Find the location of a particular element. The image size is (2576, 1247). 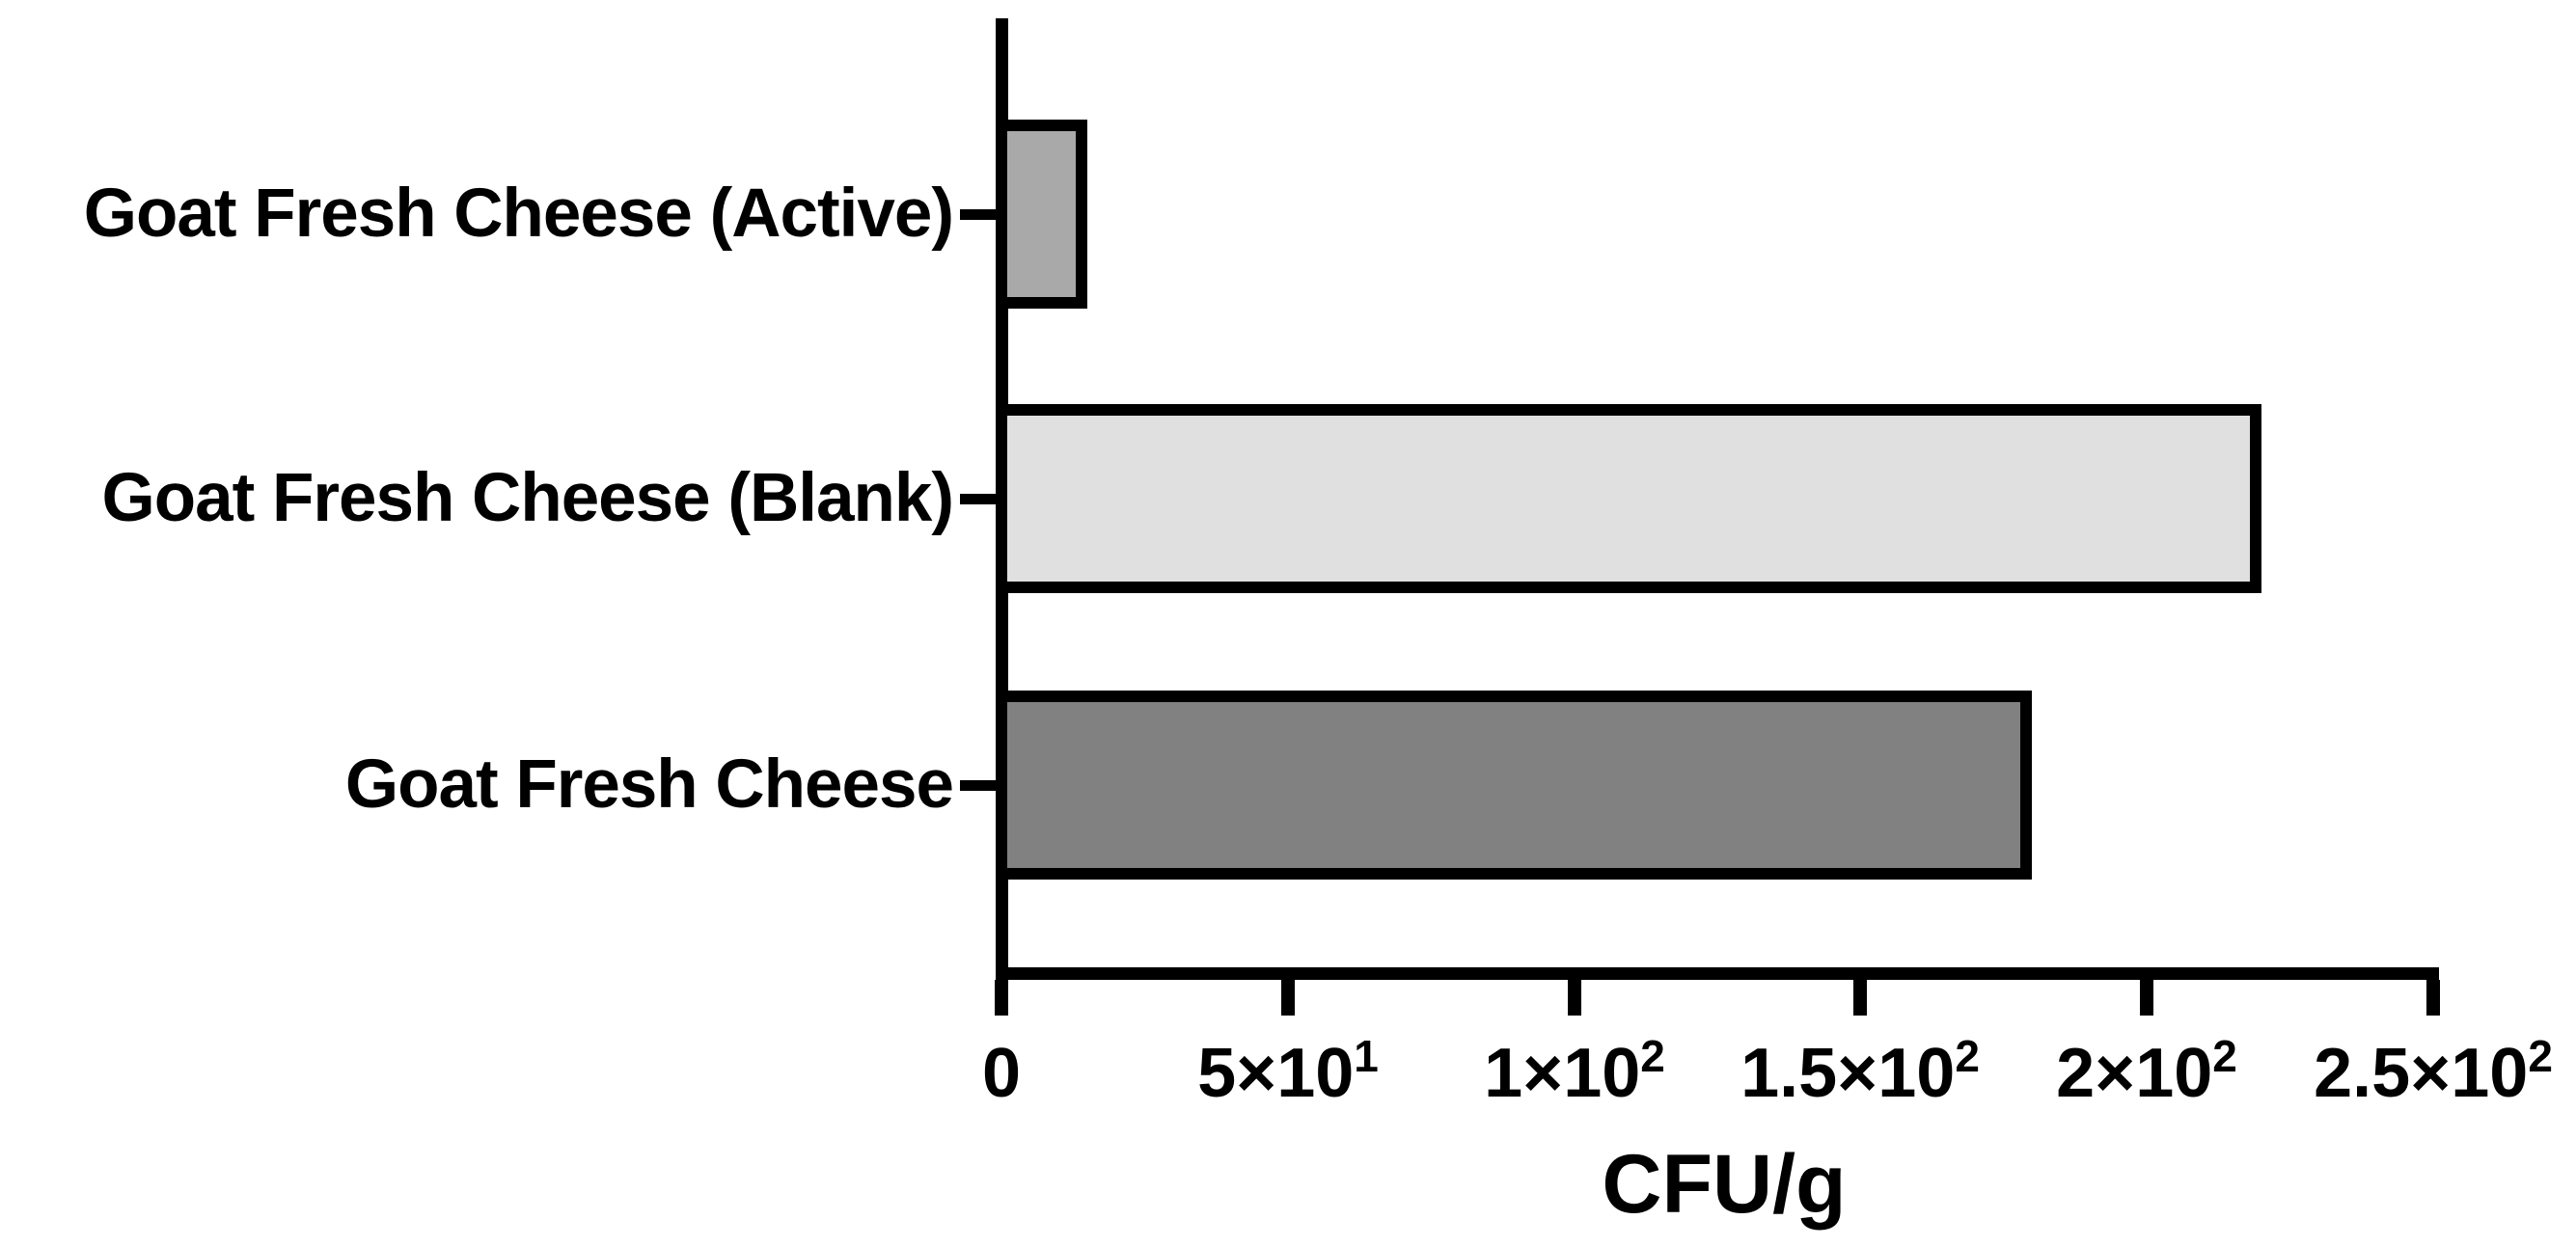

x-axis-tick-label: 1.5×102 is located at coordinates (1860, 1071).